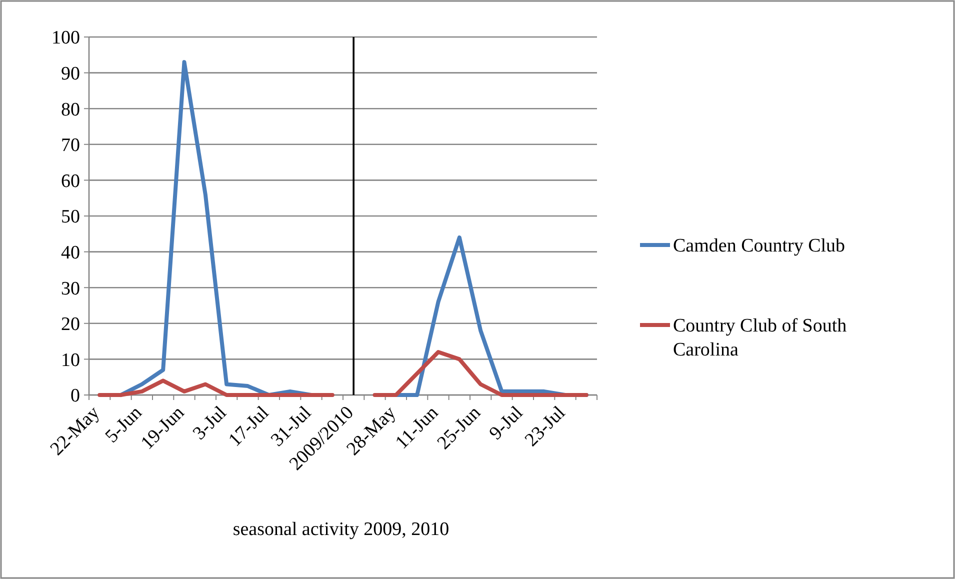  Describe the element at coordinates (760, 338) in the screenshot. I see `legend-label: Country Club of South Carolina` at that location.